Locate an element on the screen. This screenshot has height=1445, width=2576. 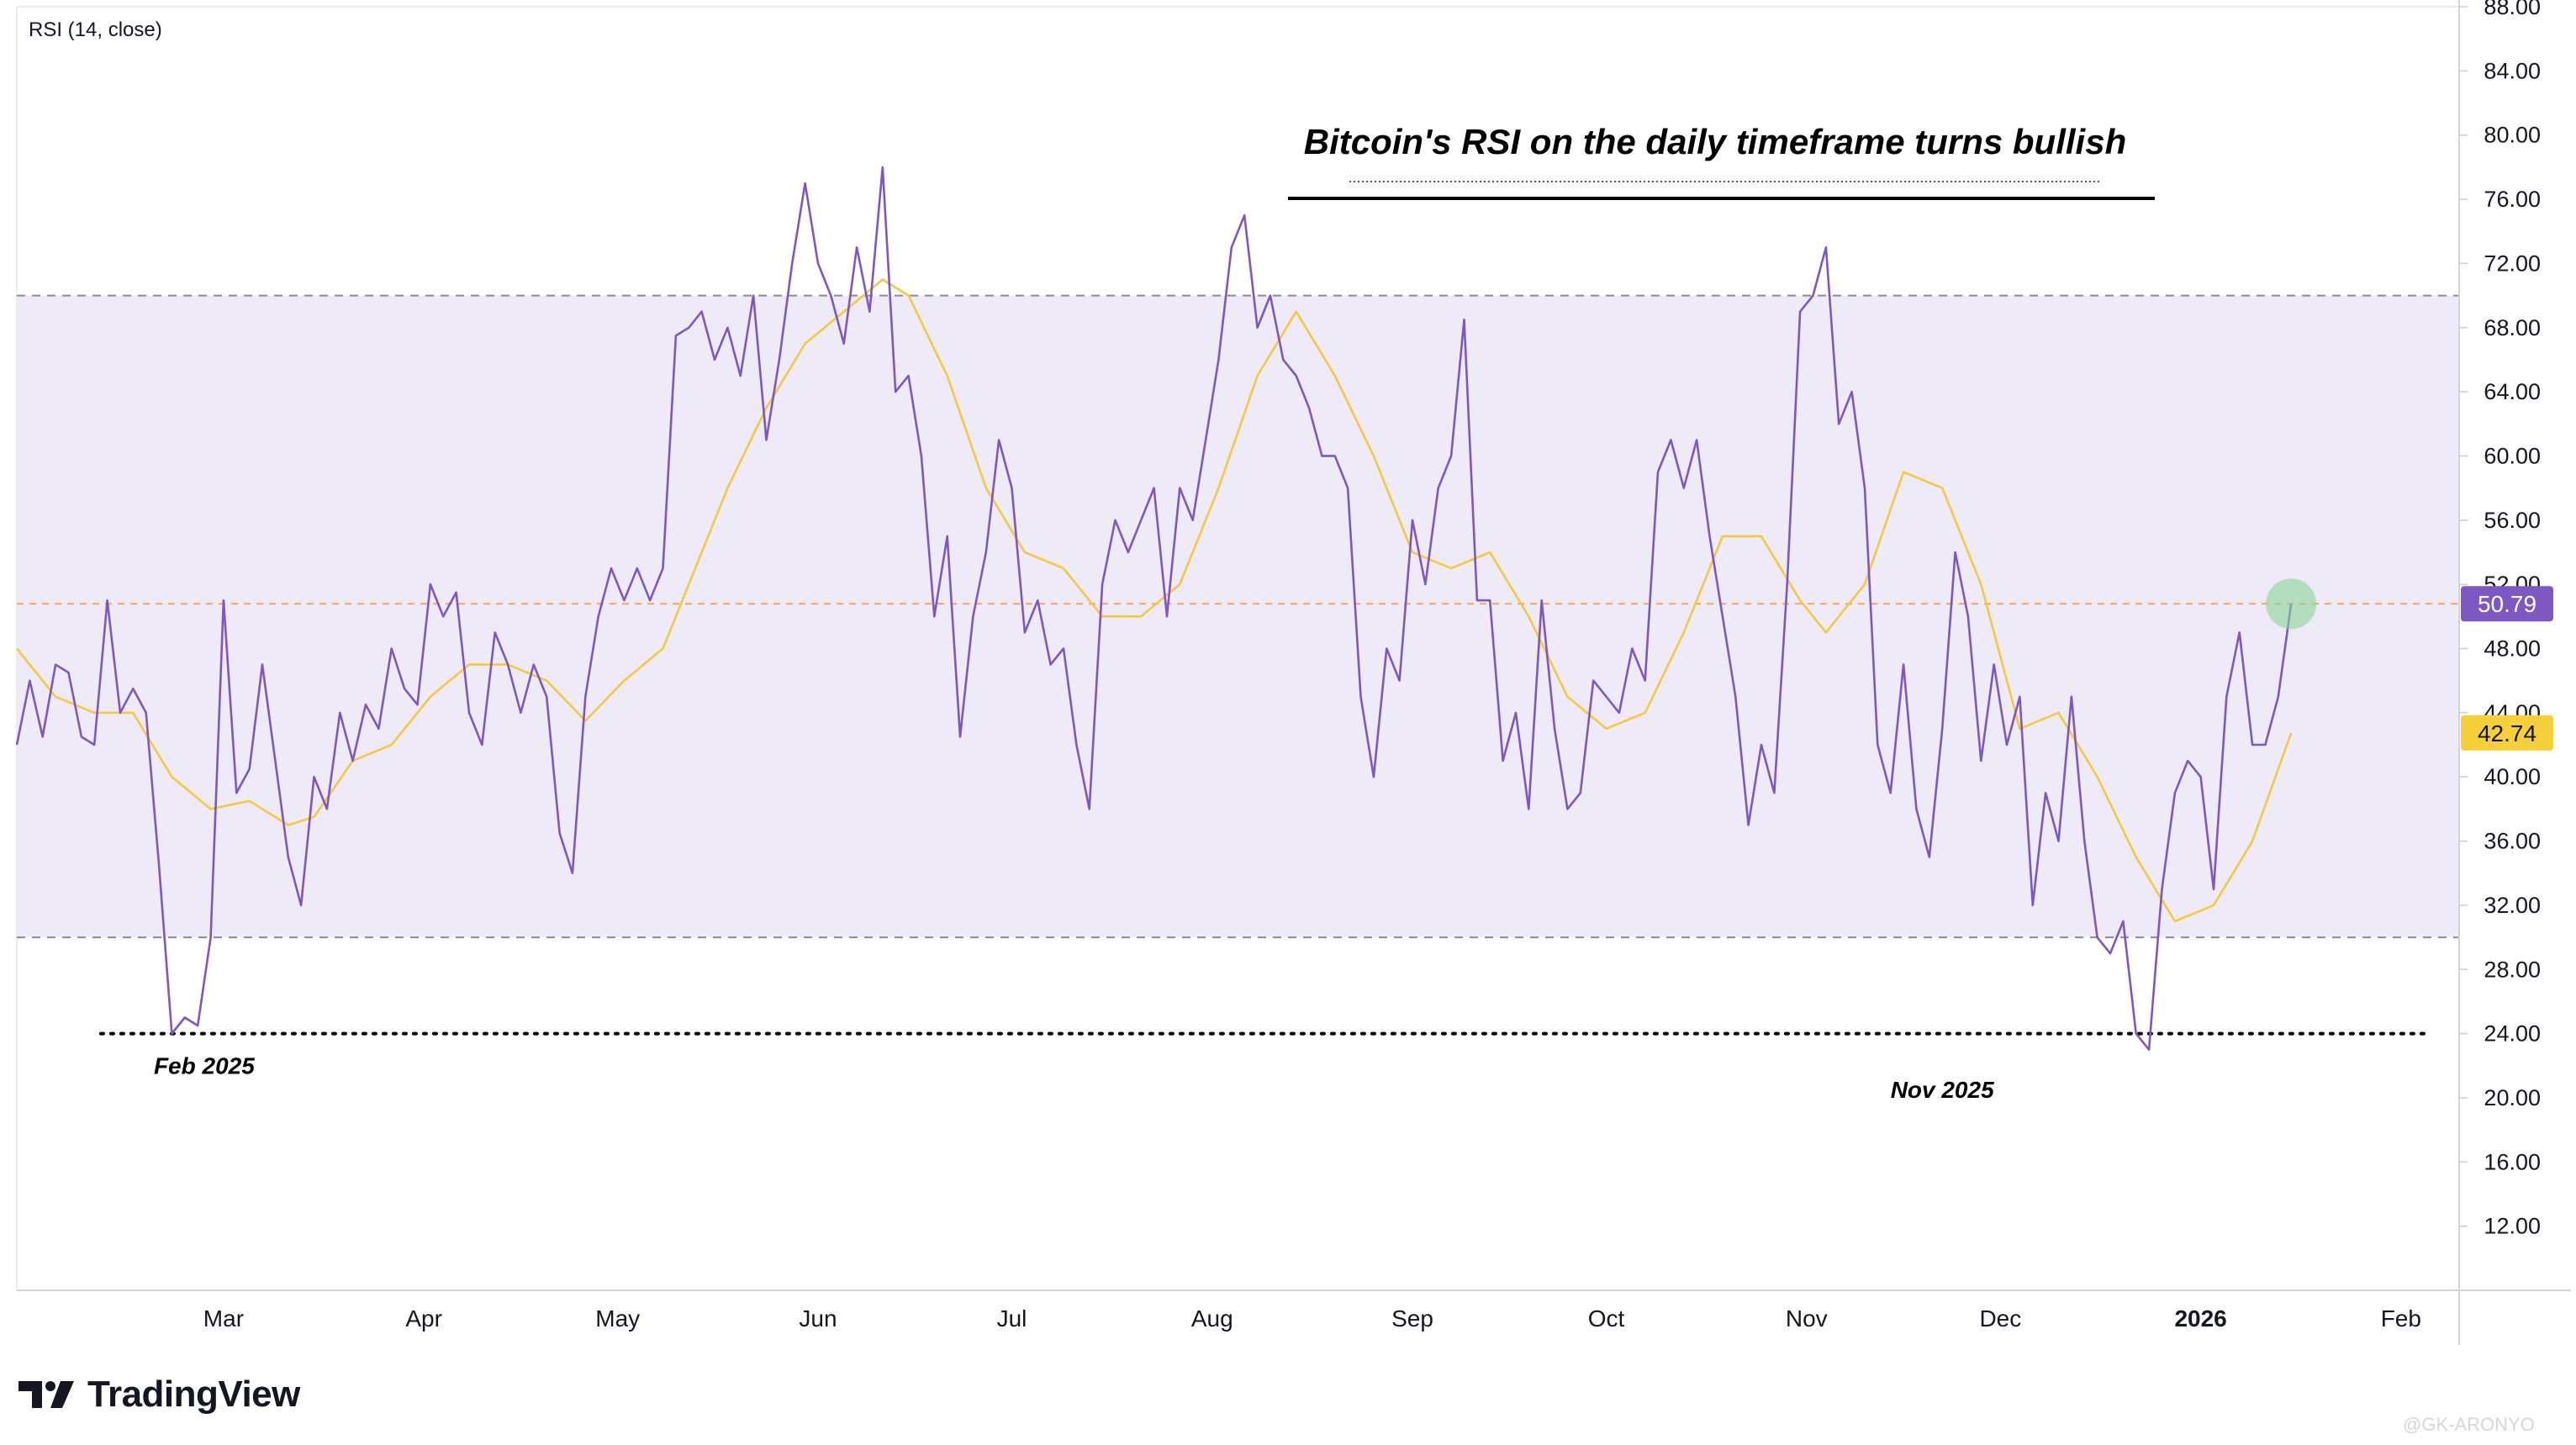
x-tick-label: Feb is located at coordinates (2401, 1318).